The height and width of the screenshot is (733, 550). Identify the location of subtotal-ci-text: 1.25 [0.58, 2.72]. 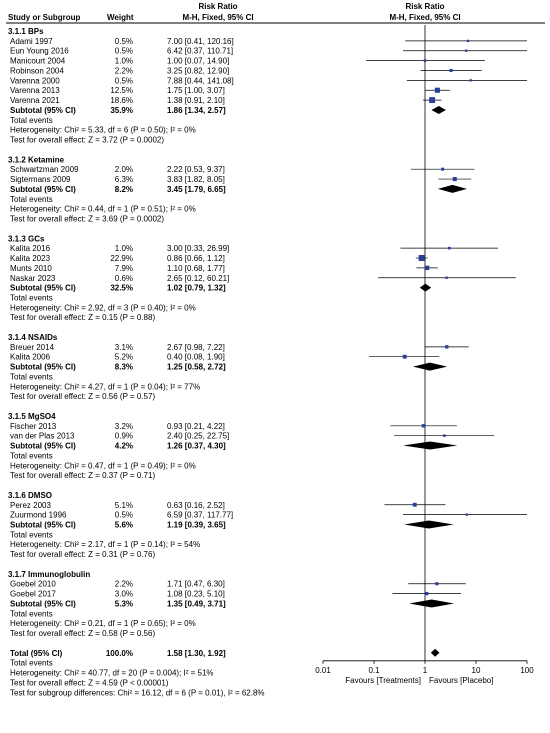
(196, 367).